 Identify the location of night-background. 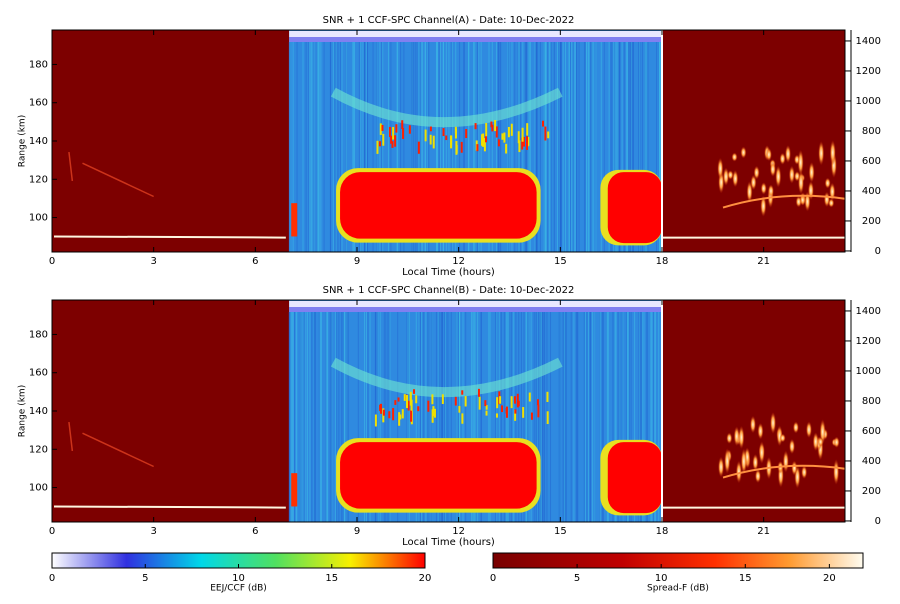
(171, 141).